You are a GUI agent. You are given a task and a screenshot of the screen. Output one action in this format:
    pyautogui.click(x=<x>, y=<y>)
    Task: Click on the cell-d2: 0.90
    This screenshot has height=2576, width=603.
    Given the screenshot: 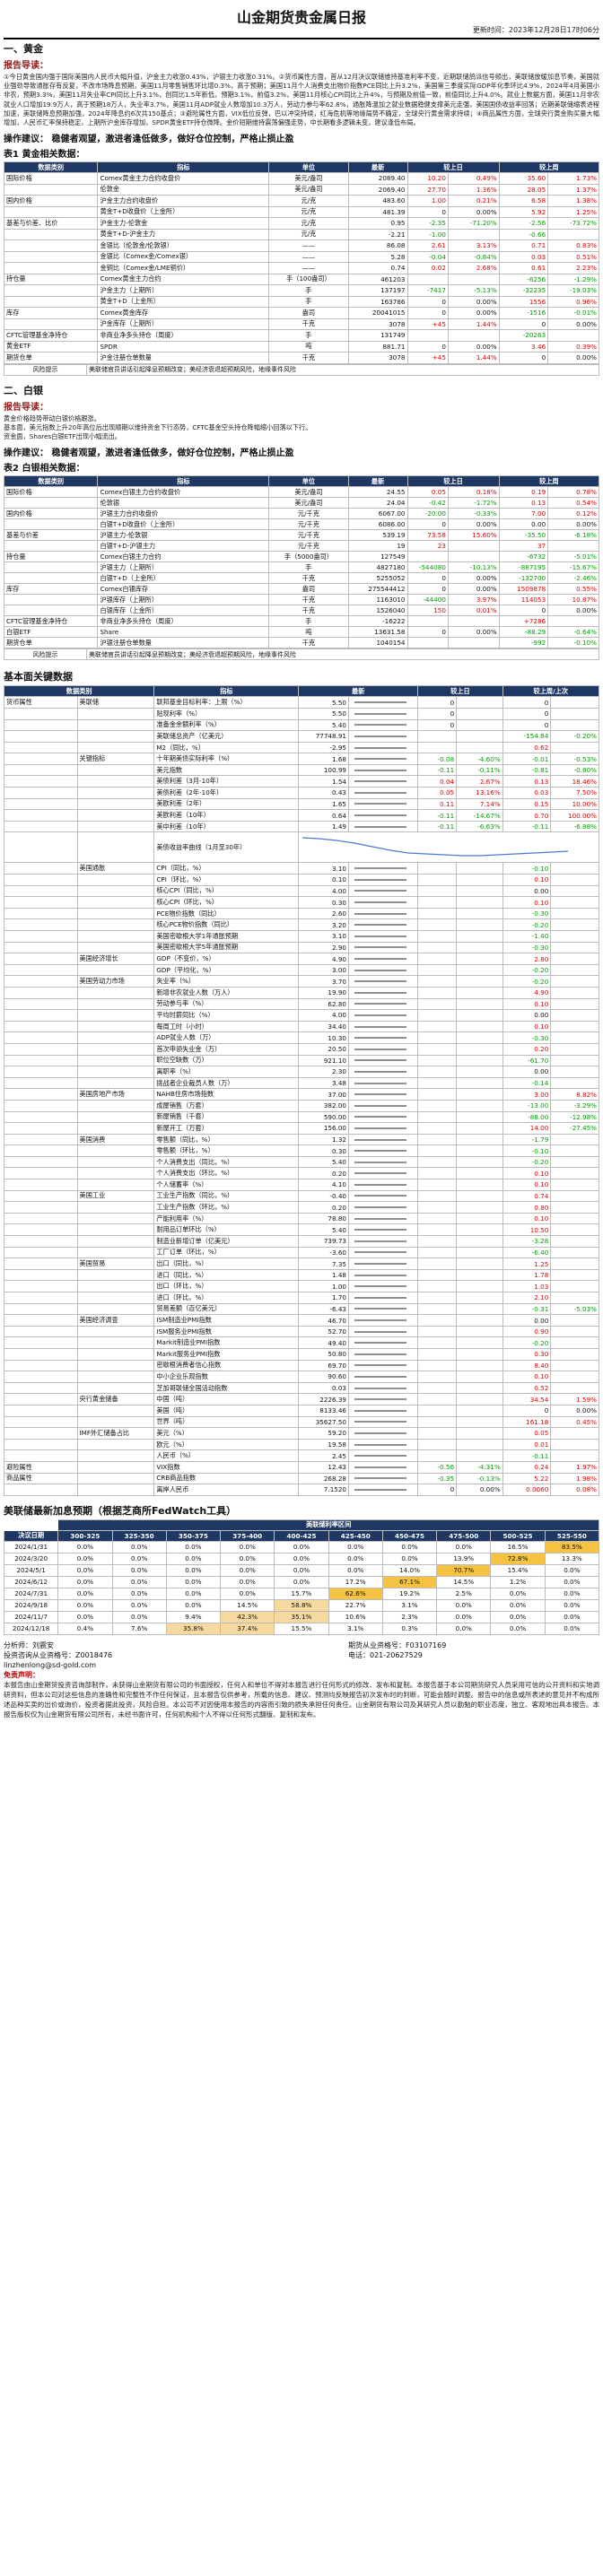 What is the action you would take?
    pyautogui.click(x=527, y=1331)
    